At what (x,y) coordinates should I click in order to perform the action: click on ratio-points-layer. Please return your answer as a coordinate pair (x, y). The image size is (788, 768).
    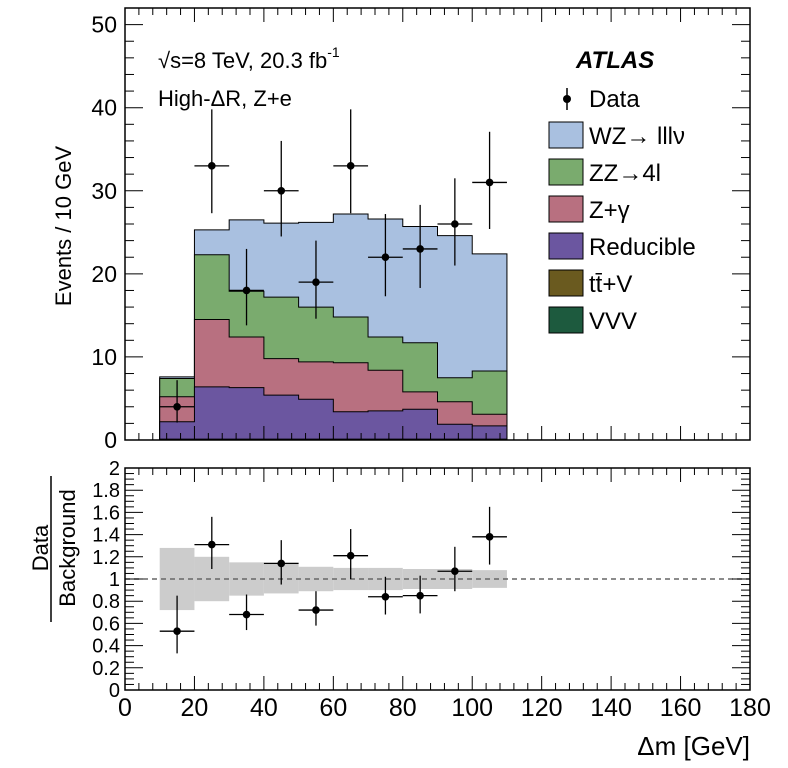
    Looking at the image, I should click on (333, 580).